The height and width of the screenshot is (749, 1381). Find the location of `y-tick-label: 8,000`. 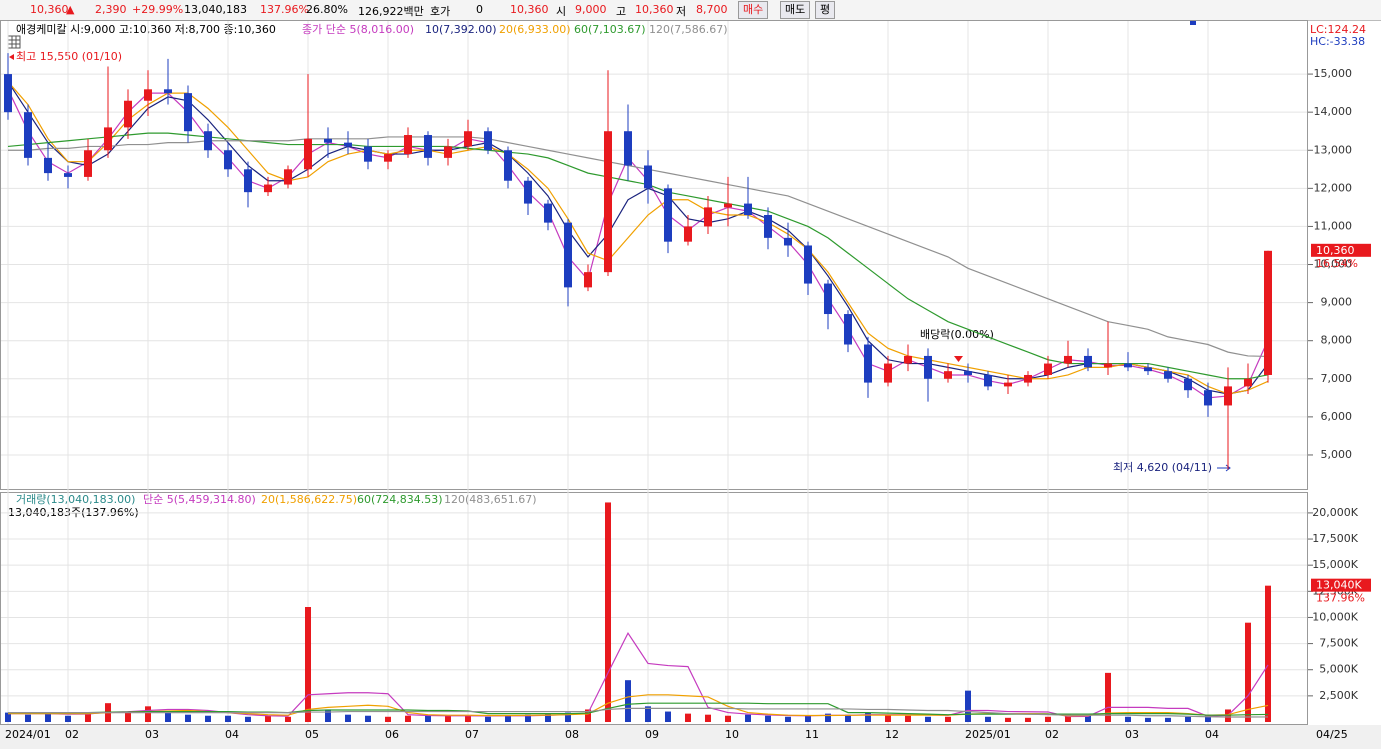

y-tick-label: 8,000 is located at coordinates (1337, 340).